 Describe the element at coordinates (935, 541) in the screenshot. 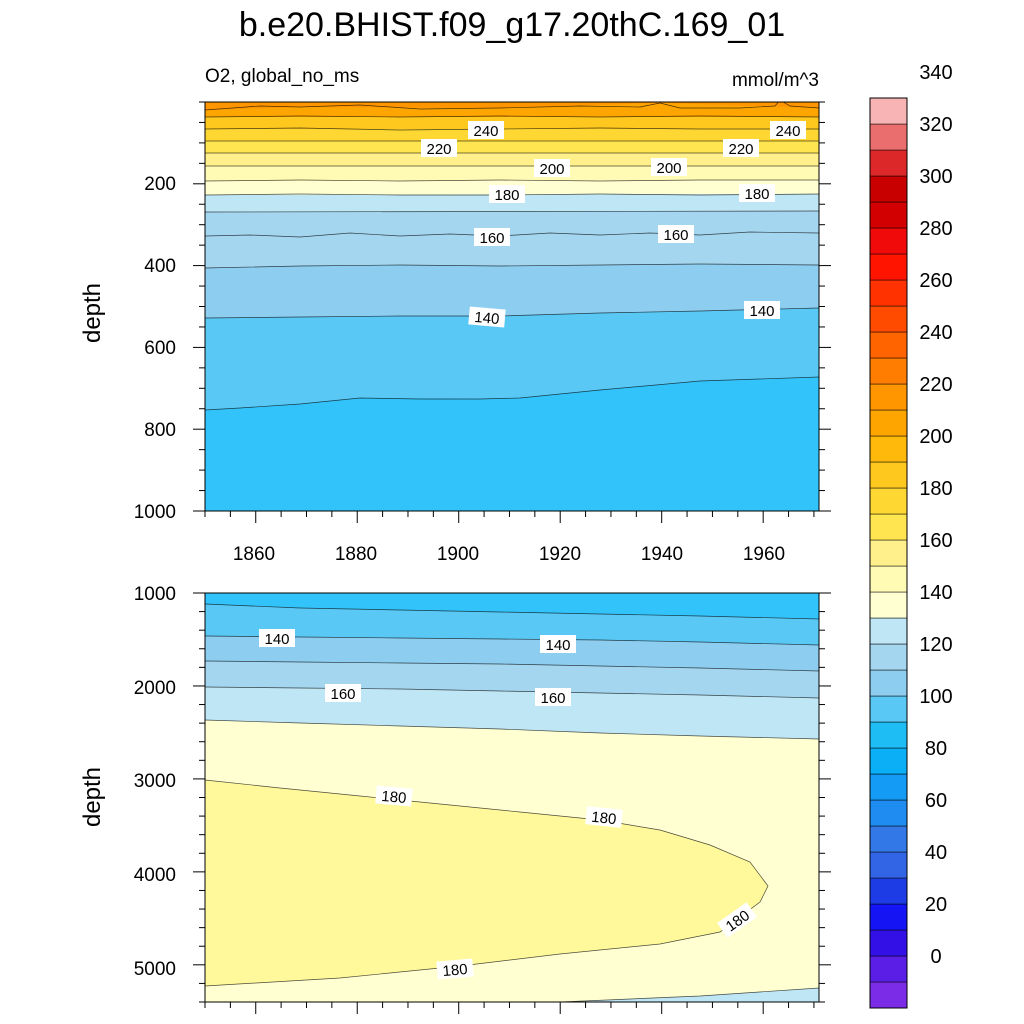

I see `colorbar-label: 160` at that location.